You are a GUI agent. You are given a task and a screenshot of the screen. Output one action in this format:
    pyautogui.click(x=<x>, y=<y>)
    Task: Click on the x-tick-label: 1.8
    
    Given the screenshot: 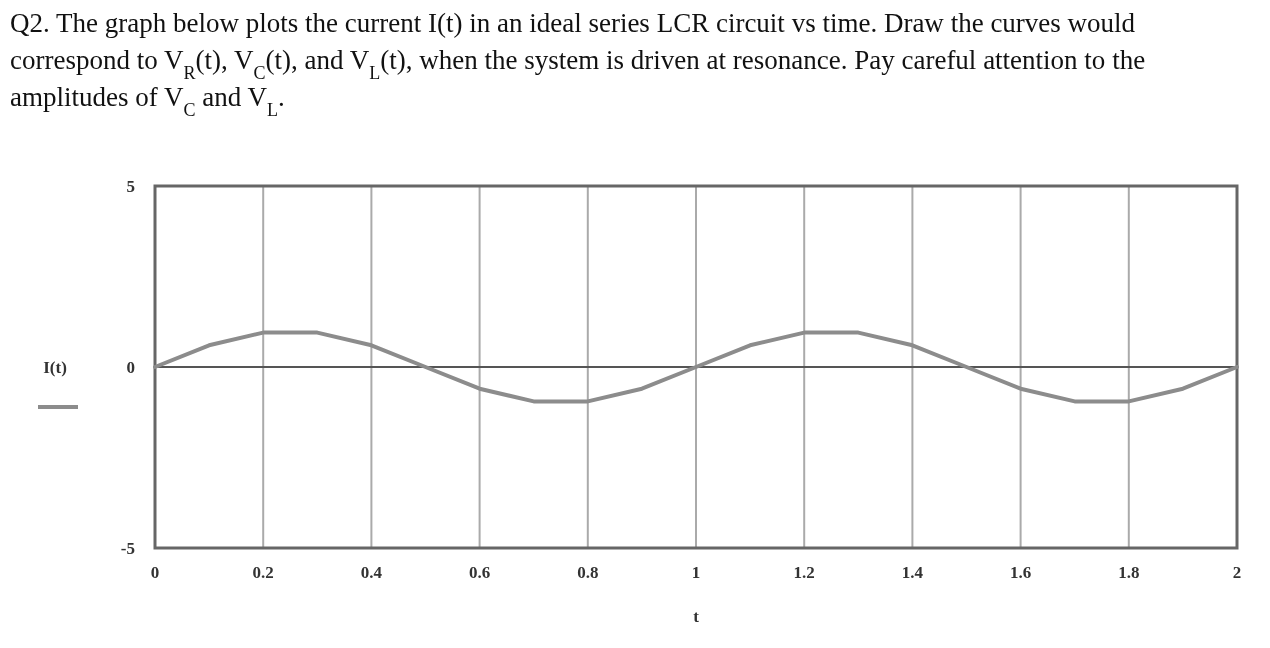 What is the action you would take?
    pyautogui.click(x=1129, y=572)
    